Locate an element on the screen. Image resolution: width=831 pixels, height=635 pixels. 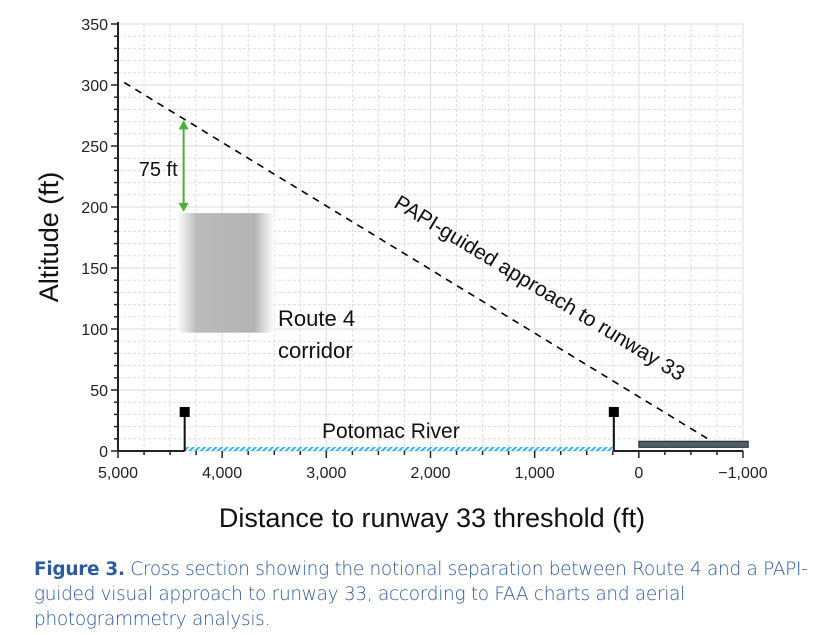
y-axis-label: Altitude (ft) is located at coordinates (49, 237).